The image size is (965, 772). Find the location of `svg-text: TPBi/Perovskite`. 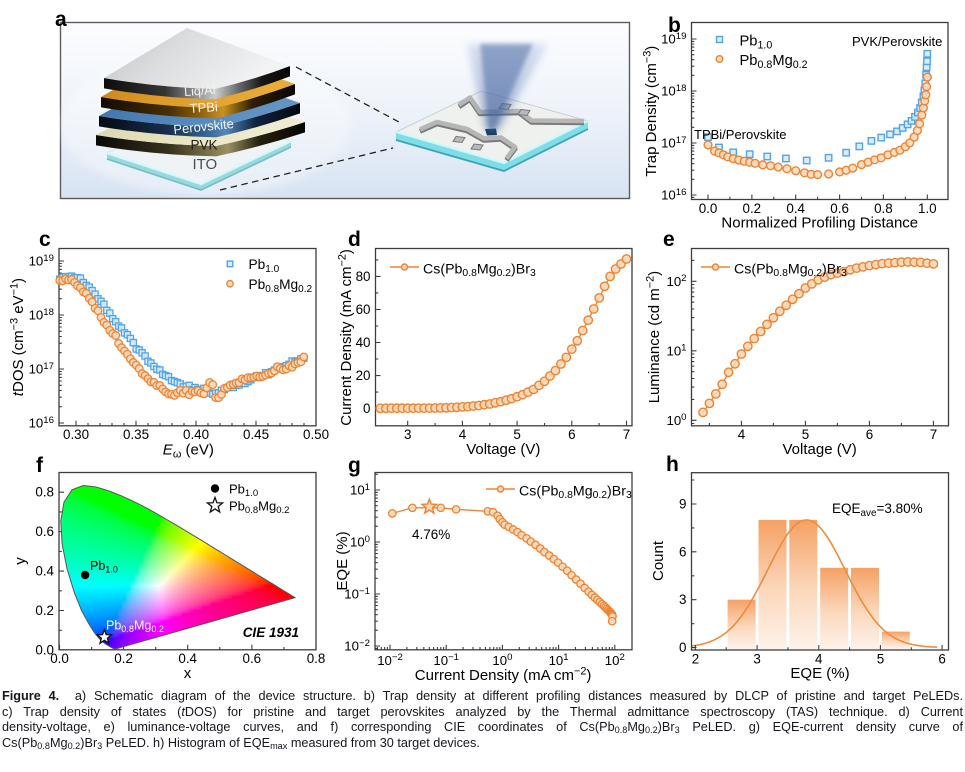

svg-text: TPBi/Perovskite is located at coordinates (740, 134).